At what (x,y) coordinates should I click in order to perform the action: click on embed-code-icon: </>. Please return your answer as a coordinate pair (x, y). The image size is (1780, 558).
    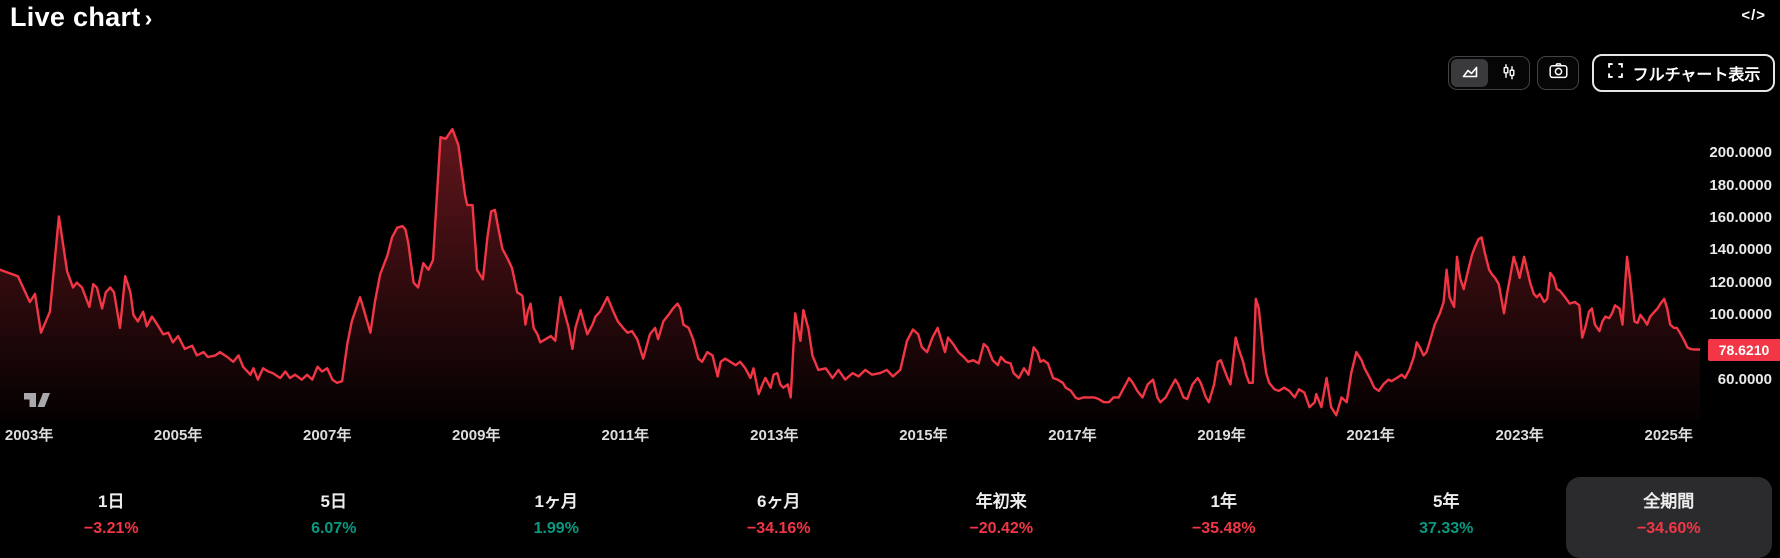
    Looking at the image, I should click on (1753, 15).